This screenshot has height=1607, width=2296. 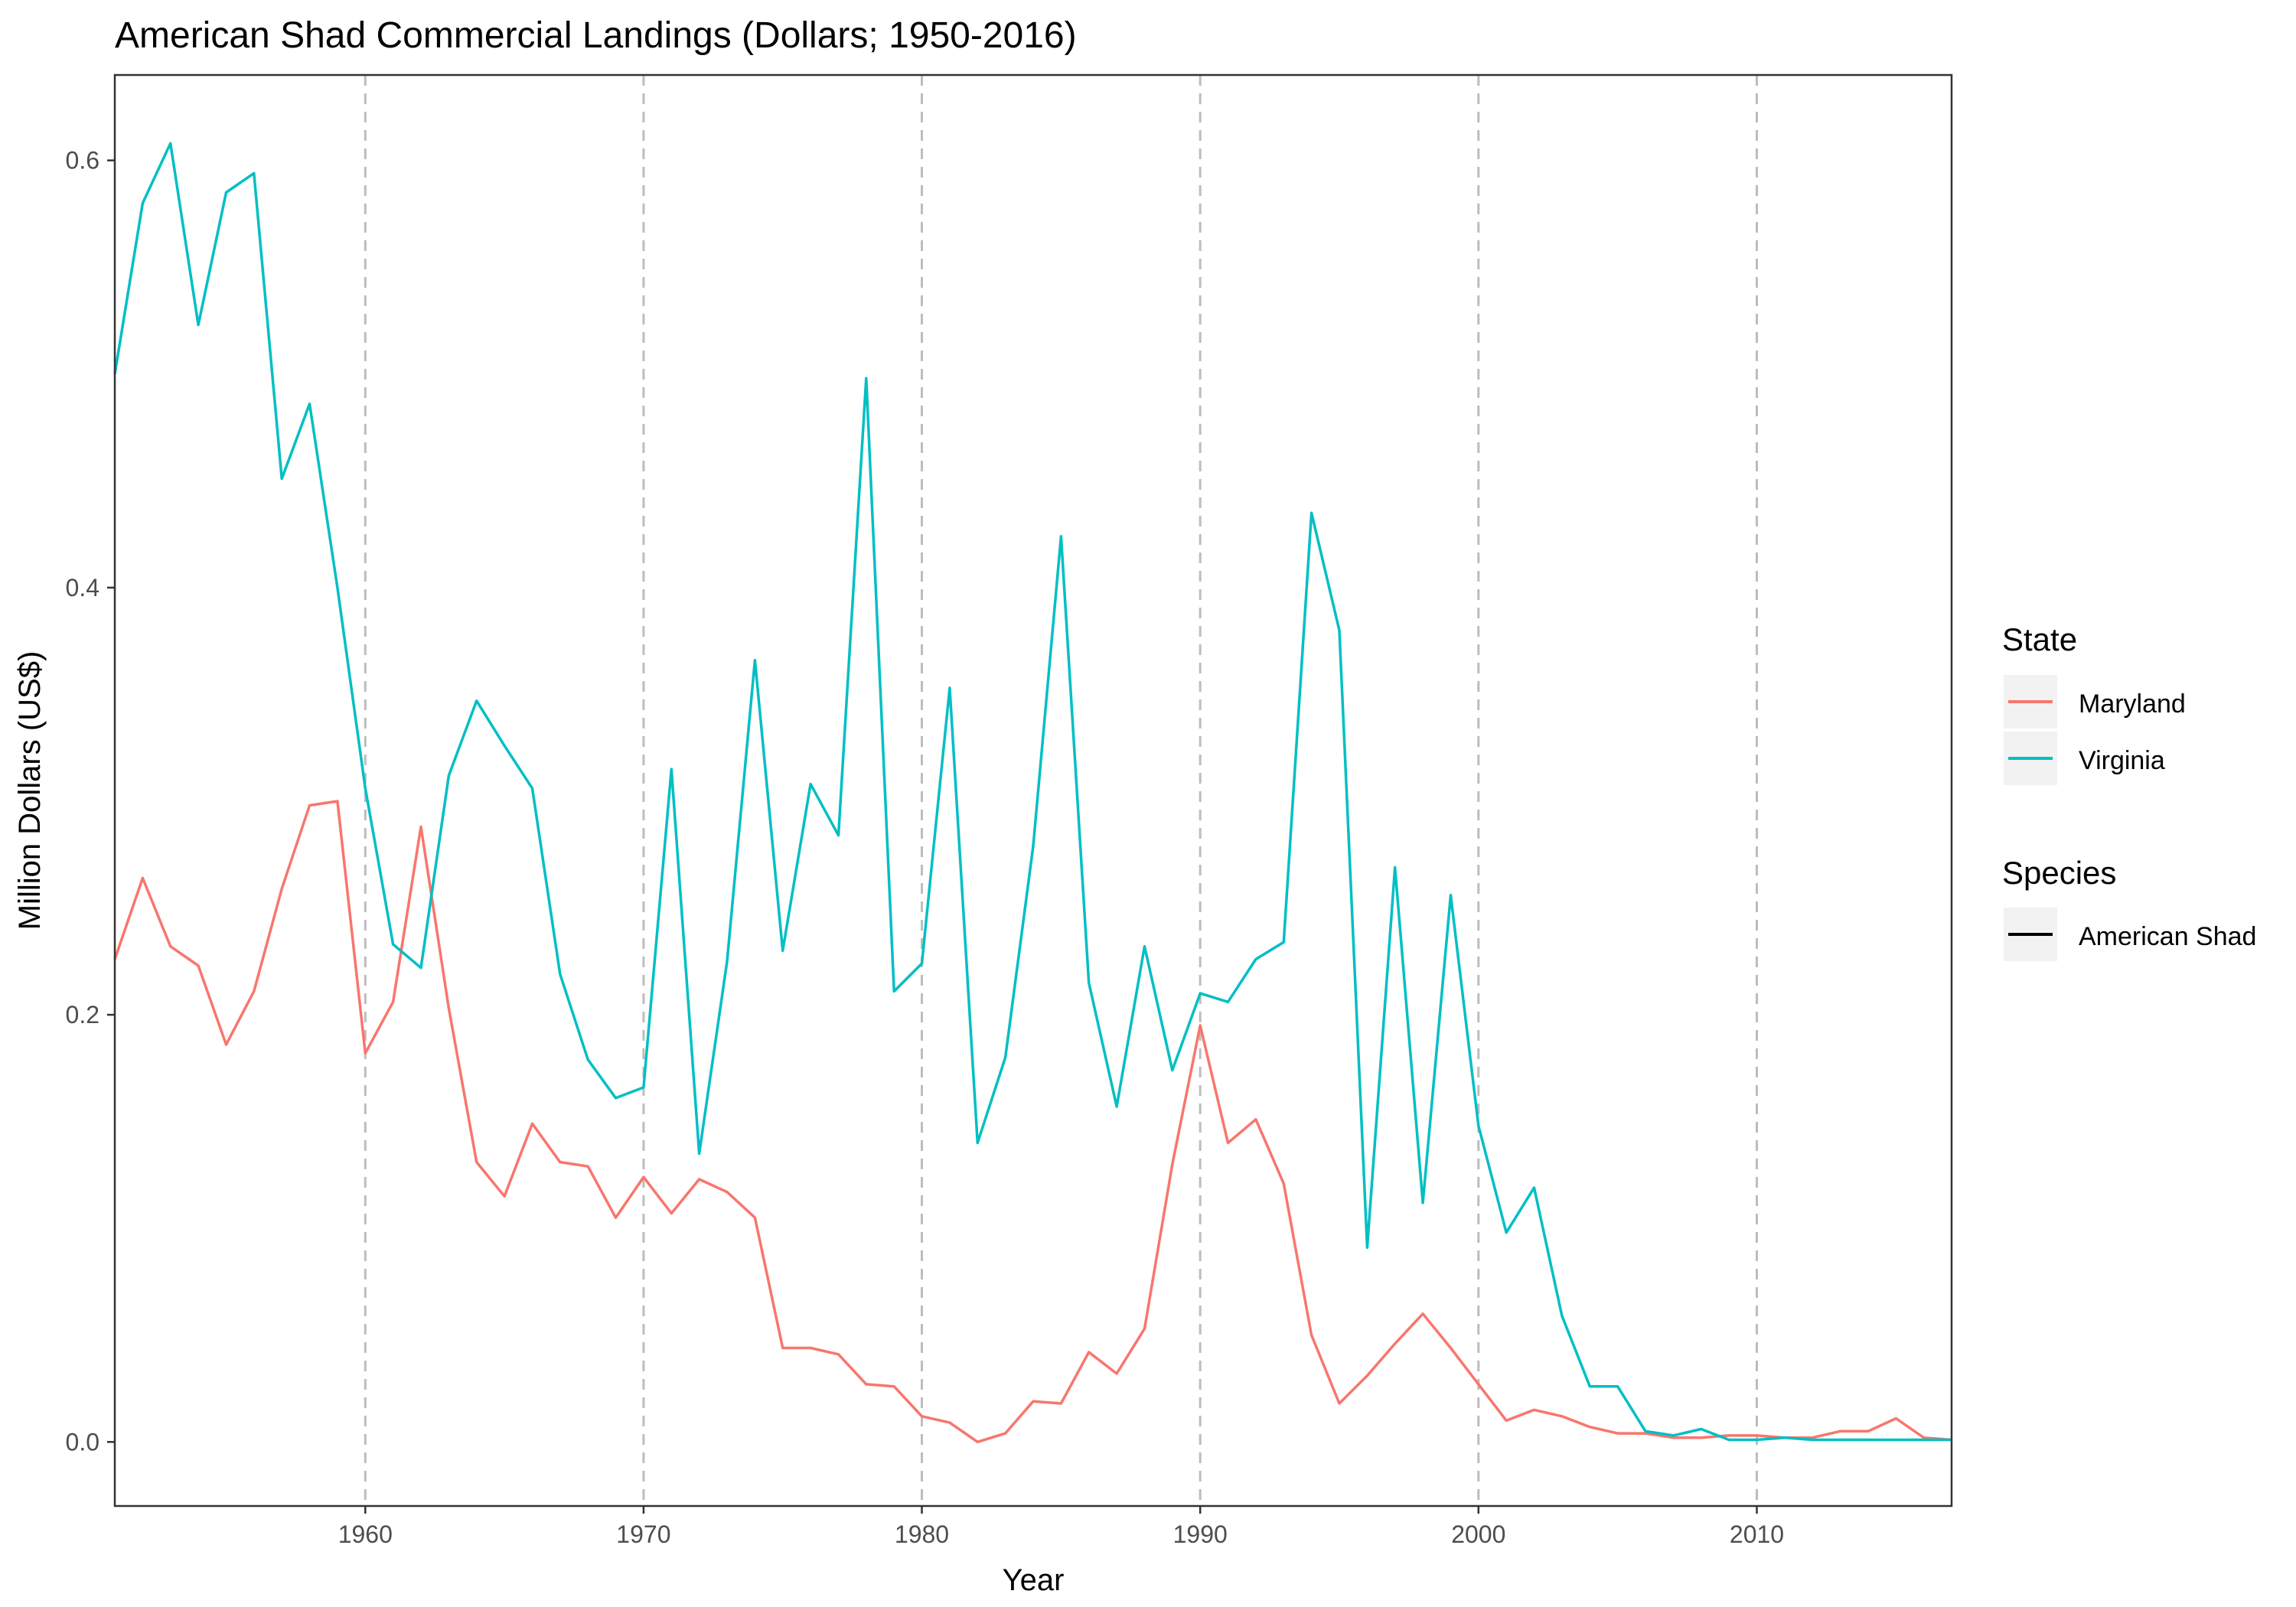 What do you see at coordinates (922, 1535) in the screenshot?
I see `x-tick-label-1980: 1980` at bounding box center [922, 1535].